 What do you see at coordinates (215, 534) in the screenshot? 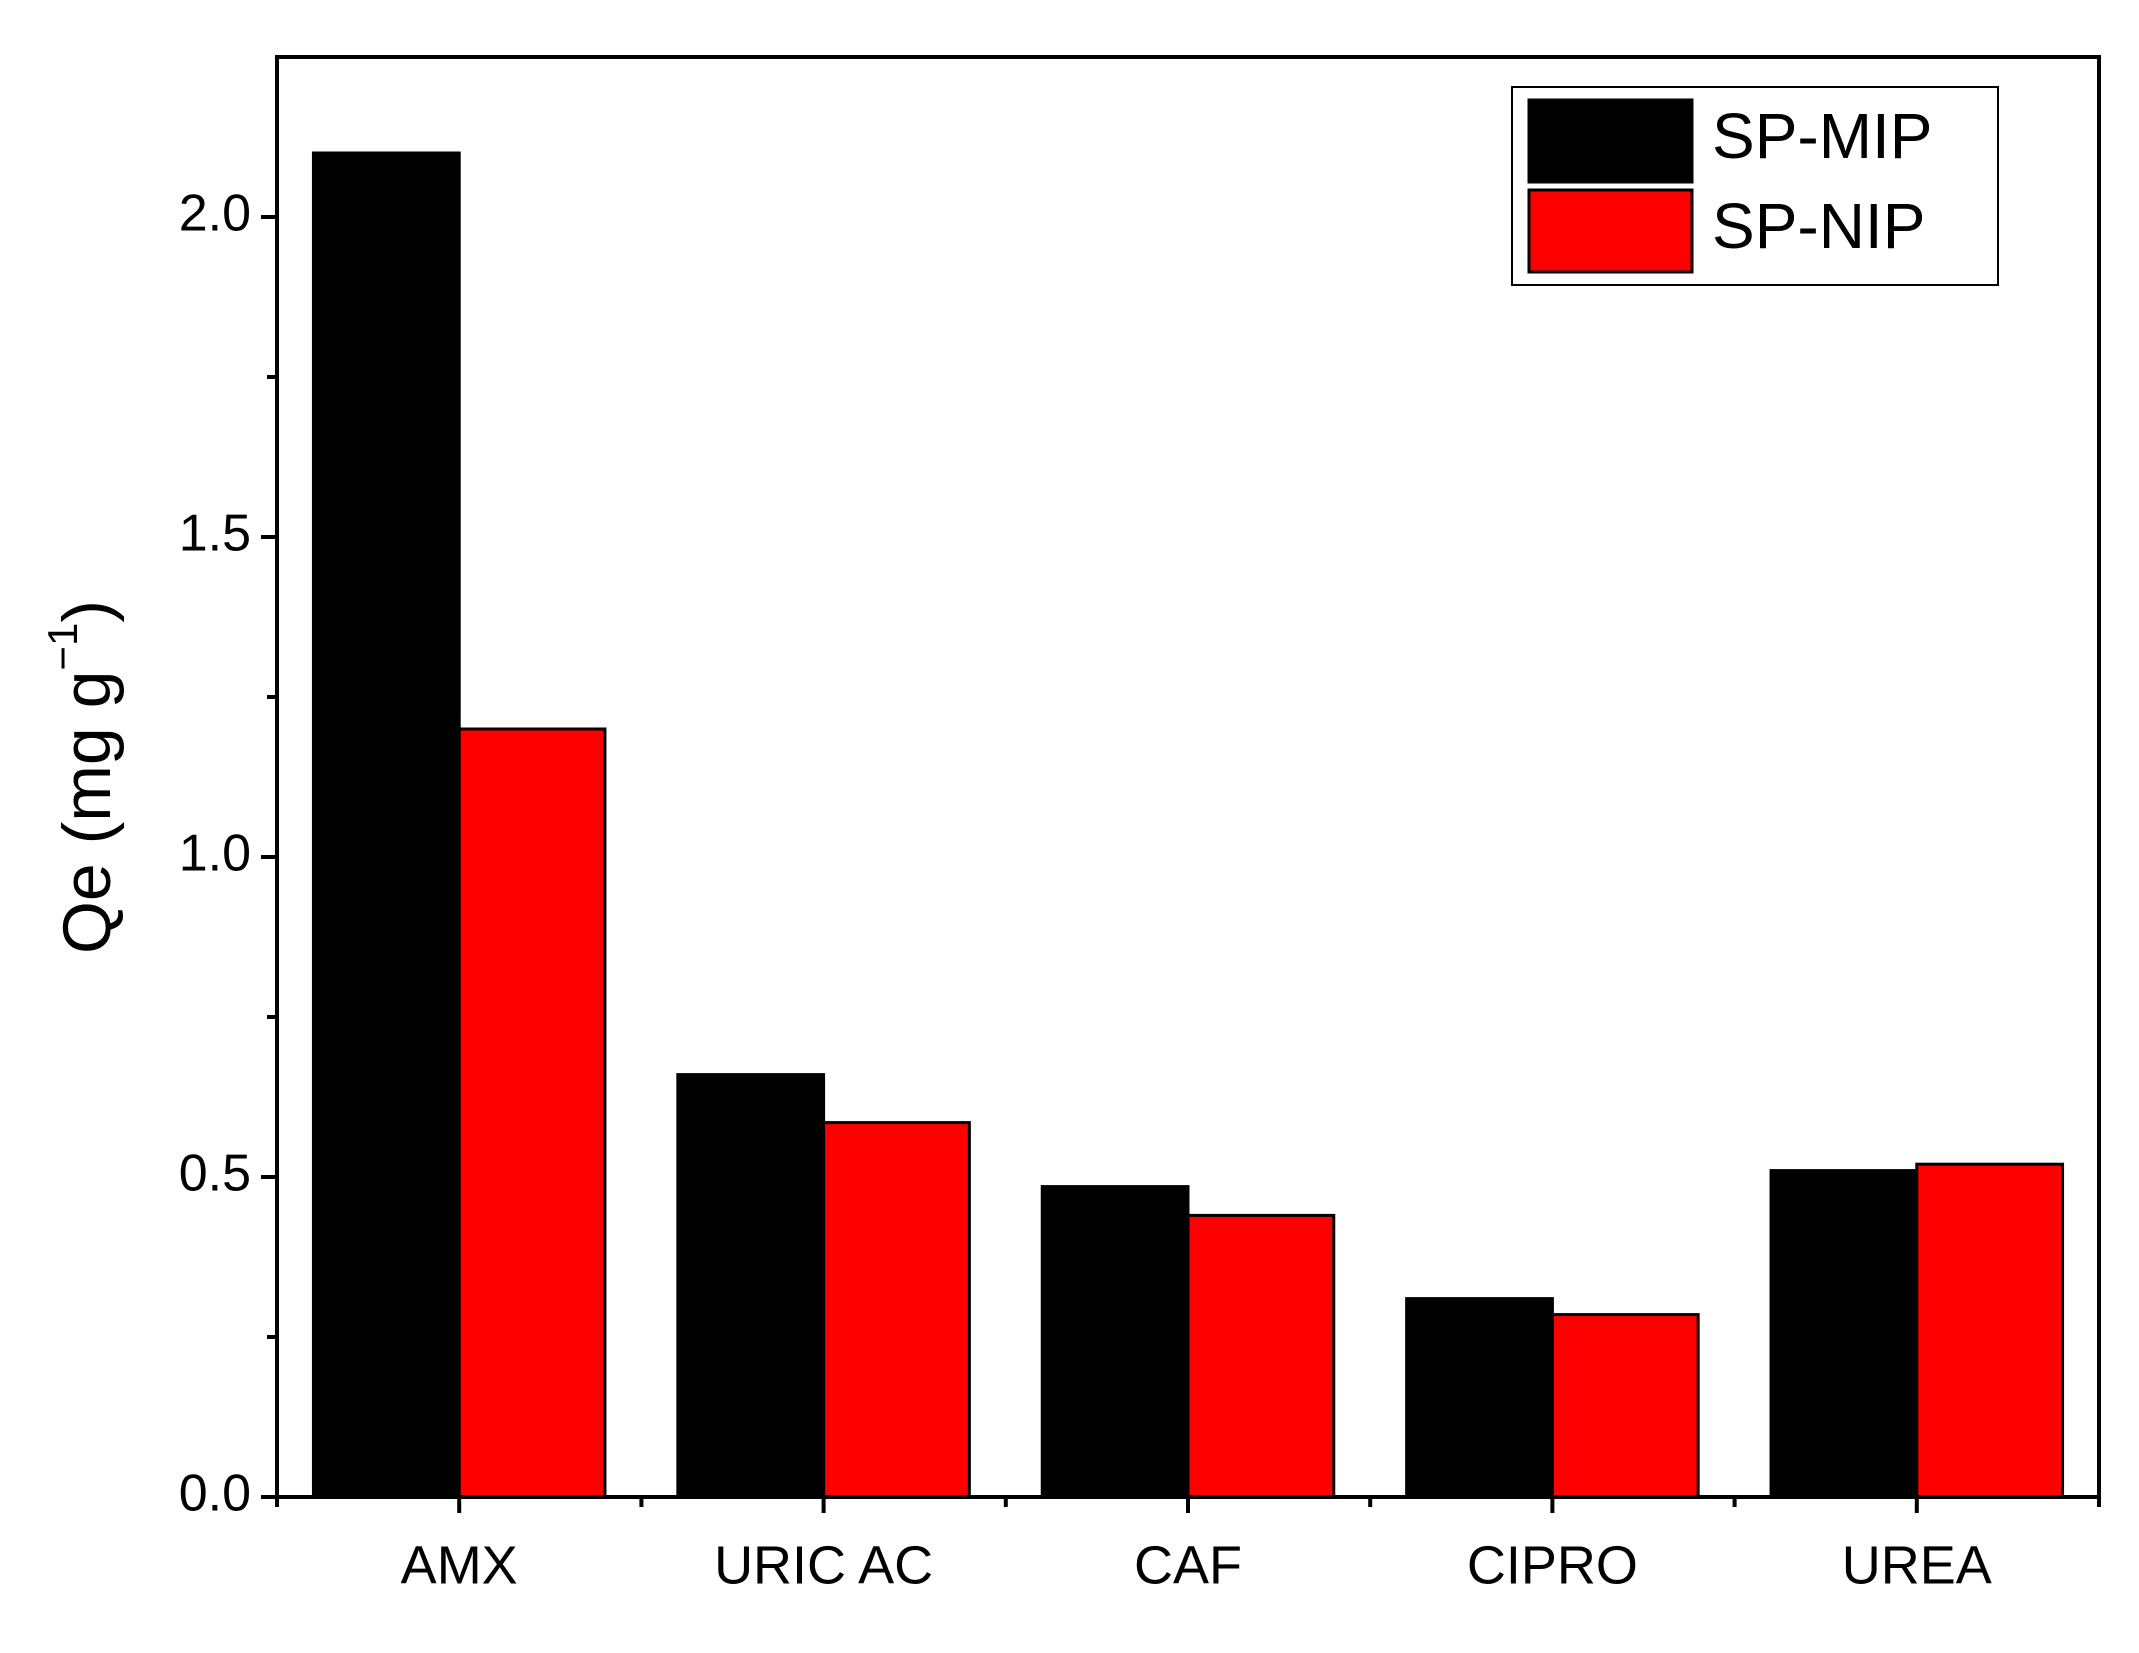
I see `y-tick-label: 1.5` at bounding box center [215, 534].